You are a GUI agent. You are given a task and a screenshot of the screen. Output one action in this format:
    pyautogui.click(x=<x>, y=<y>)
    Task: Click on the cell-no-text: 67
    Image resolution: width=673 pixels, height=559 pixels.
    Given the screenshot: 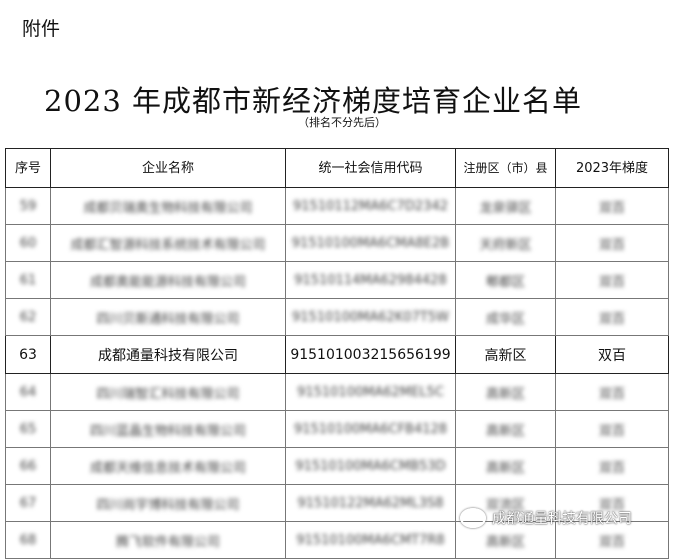 What is the action you would take?
    pyautogui.click(x=28, y=503)
    